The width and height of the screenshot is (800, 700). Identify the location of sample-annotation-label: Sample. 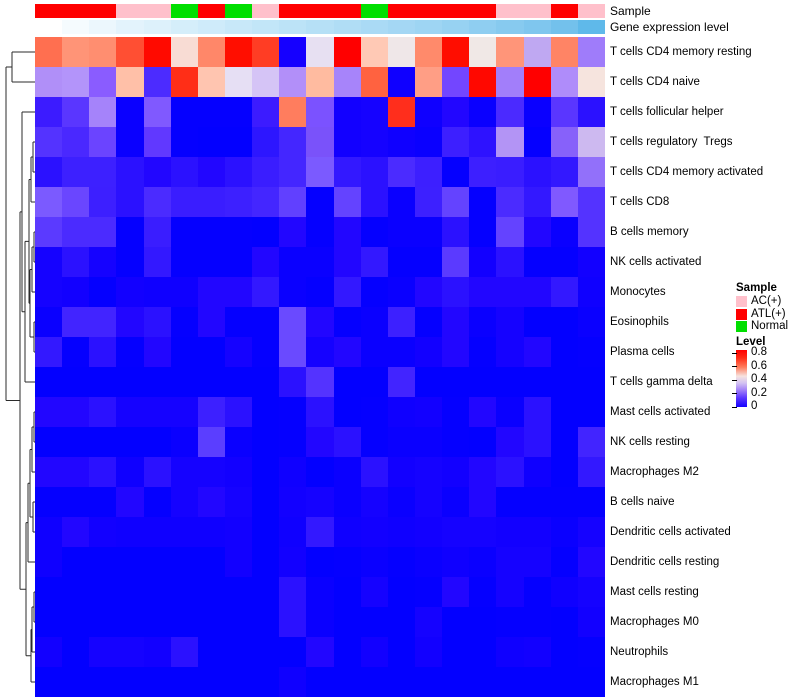
(630, 11).